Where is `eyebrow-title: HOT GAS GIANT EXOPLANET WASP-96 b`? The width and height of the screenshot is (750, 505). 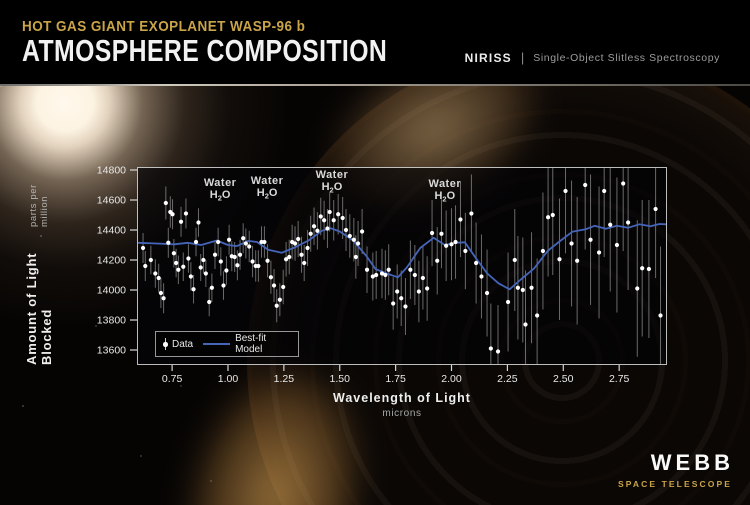
eyebrow-title: HOT GAS GIANT EXOPLANET WASP-96 b is located at coordinates (164, 26).